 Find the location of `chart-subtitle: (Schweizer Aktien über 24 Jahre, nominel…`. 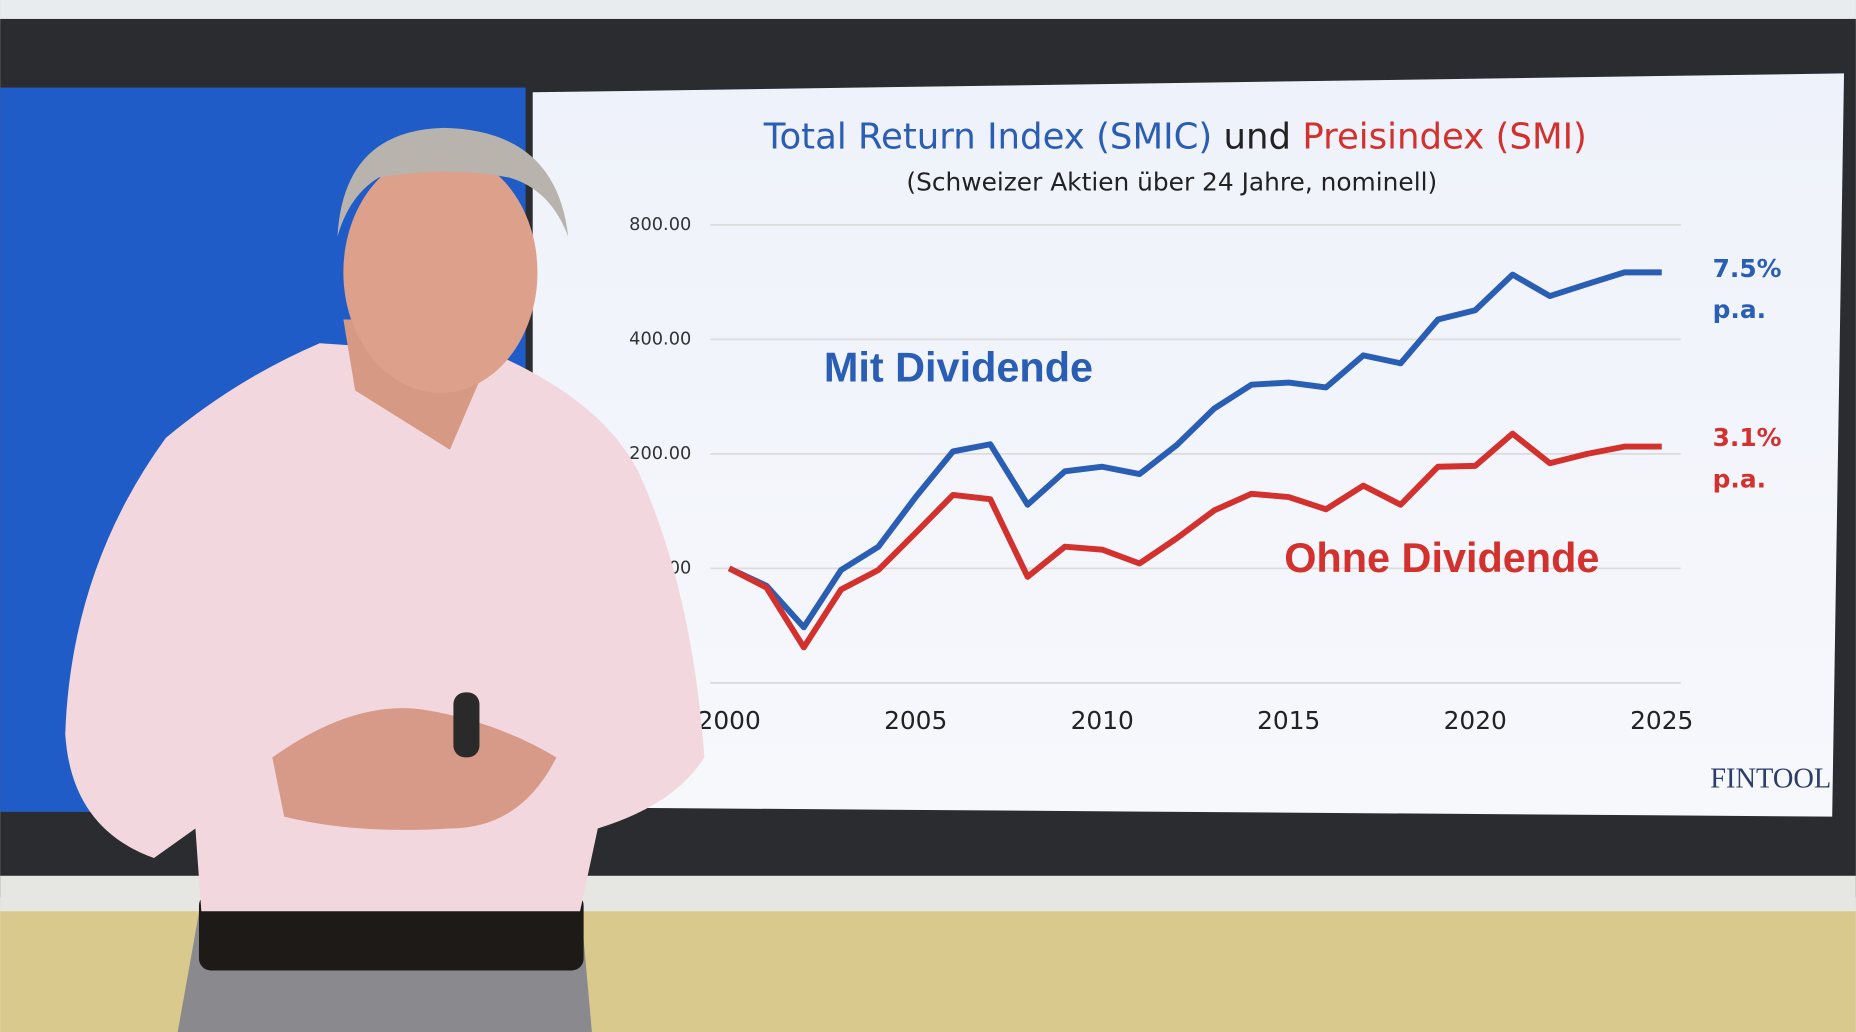

chart-subtitle: (Schweizer Aktien über 24 Jahre, nominel… is located at coordinates (1171, 181).